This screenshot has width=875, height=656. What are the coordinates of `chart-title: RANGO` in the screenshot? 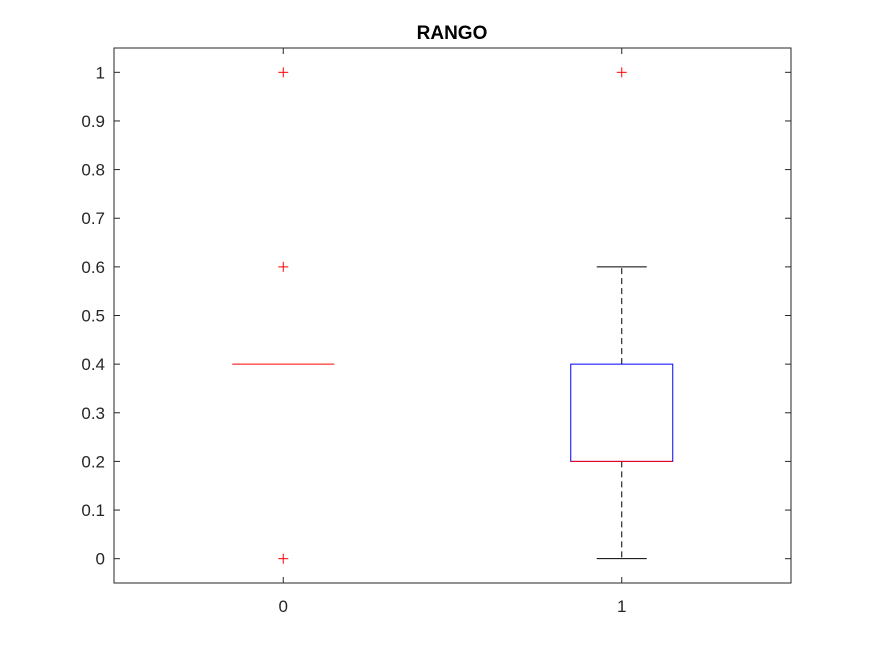 It's located at (452, 33).